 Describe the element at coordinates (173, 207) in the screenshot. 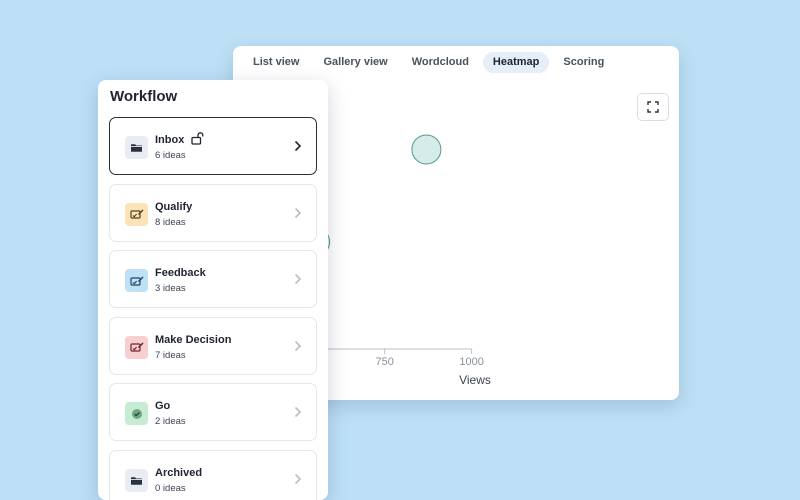

I see `stage-name: Qualify` at that location.